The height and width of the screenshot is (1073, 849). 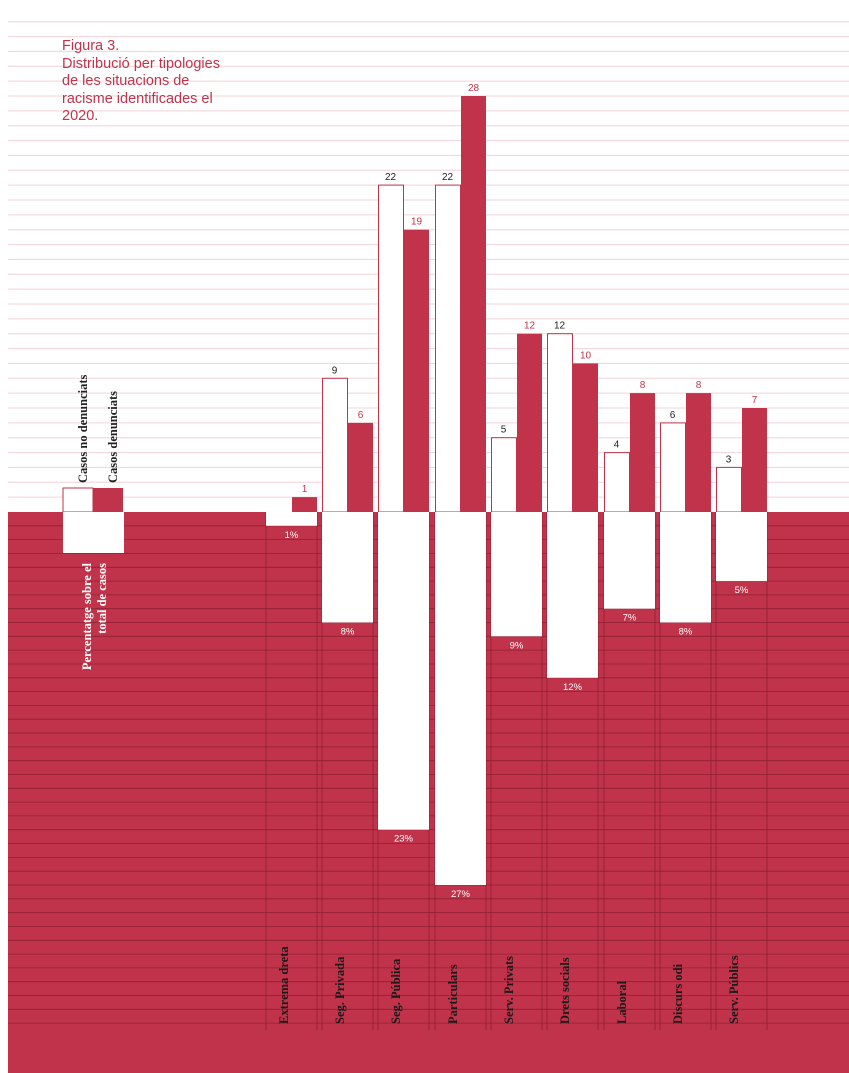 I want to click on legend-percentage-label-line1: Percentatge sobre el, so click(x=87, y=616).